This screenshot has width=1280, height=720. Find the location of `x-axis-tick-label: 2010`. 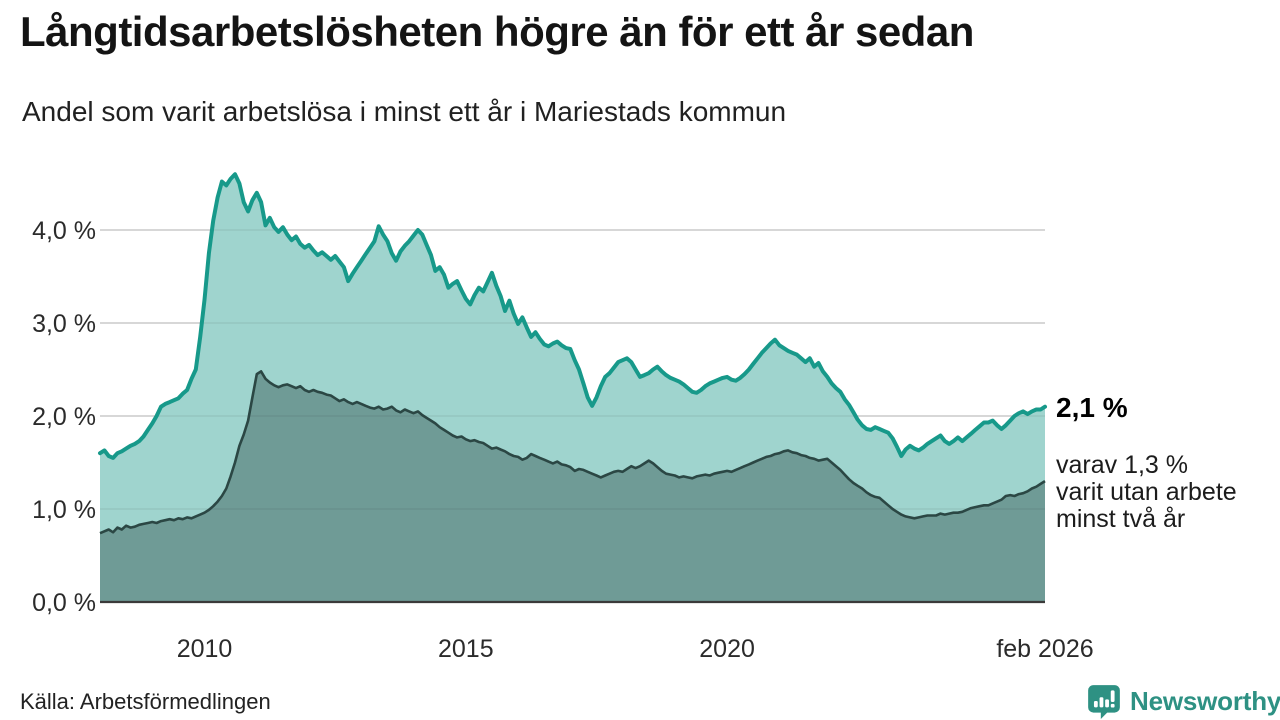

x-axis-tick-label: 2010 is located at coordinates (205, 649).